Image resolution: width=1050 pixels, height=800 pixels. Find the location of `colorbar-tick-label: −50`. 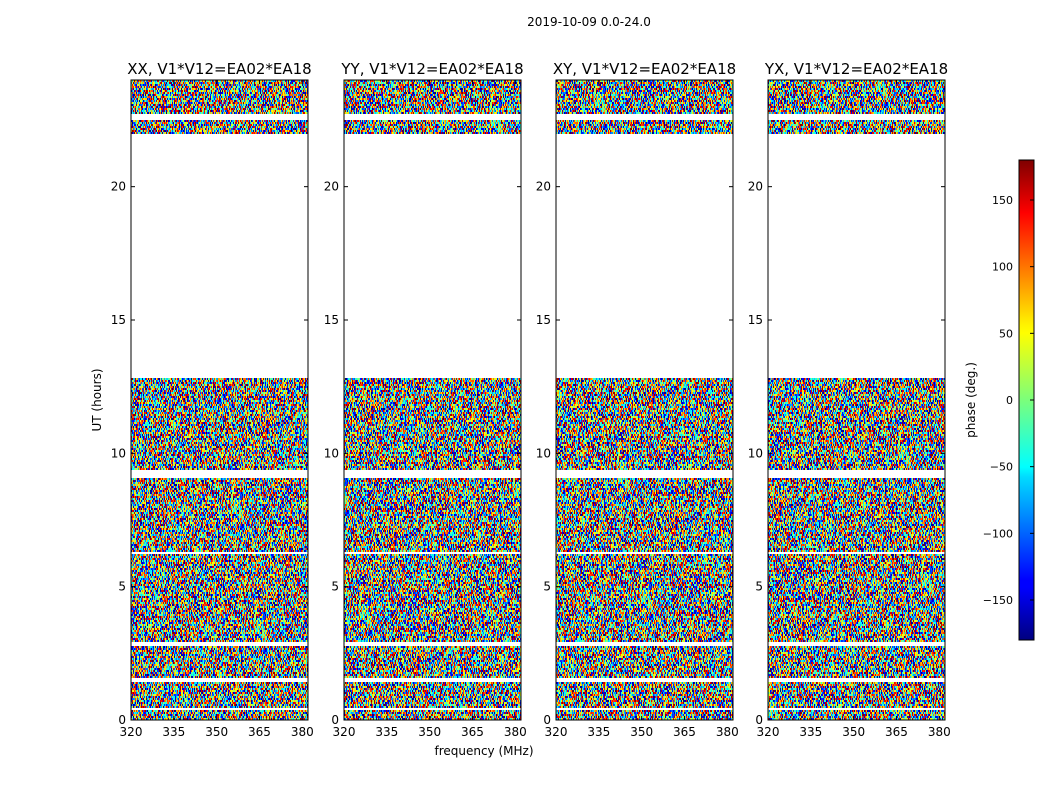

colorbar-tick-label: −50 is located at coordinates (1001, 467).